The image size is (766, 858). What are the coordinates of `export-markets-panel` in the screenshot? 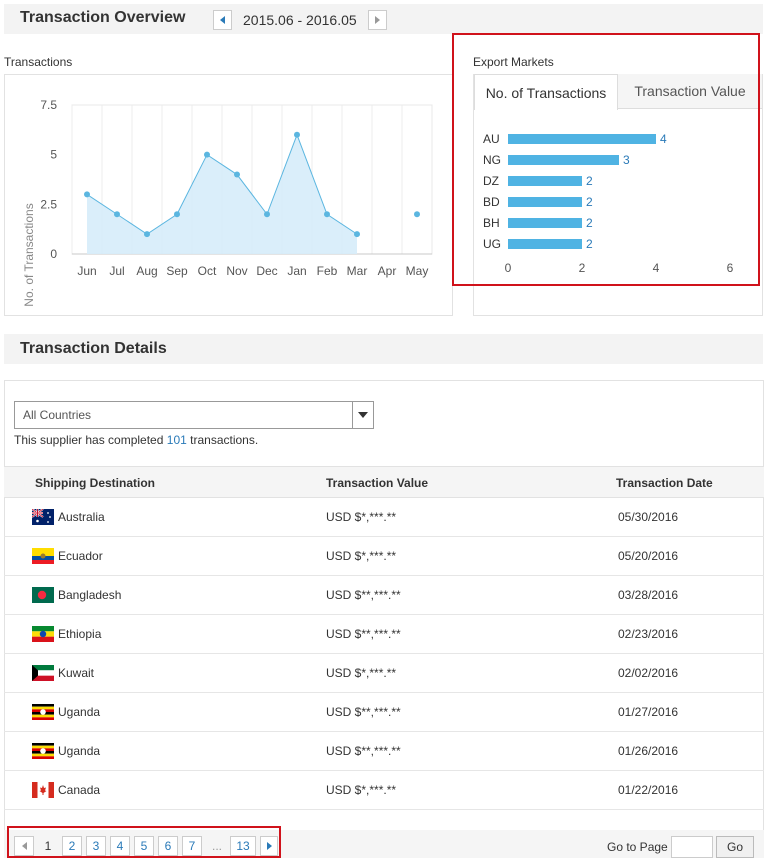 It's located at (618, 195).